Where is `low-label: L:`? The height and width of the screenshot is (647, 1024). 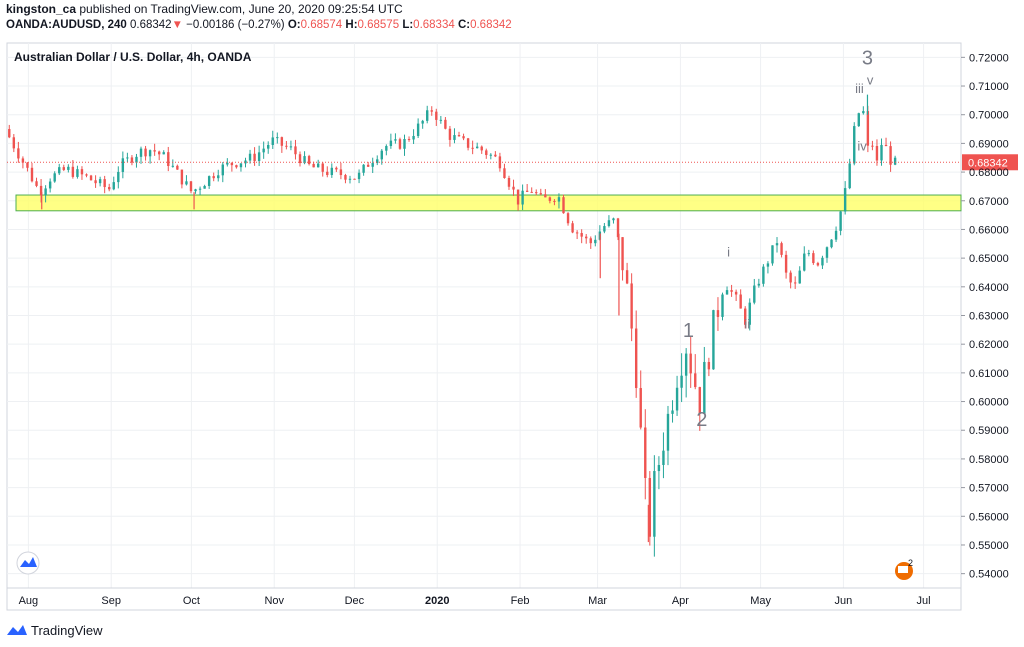 low-label: L: is located at coordinates (408, 25).